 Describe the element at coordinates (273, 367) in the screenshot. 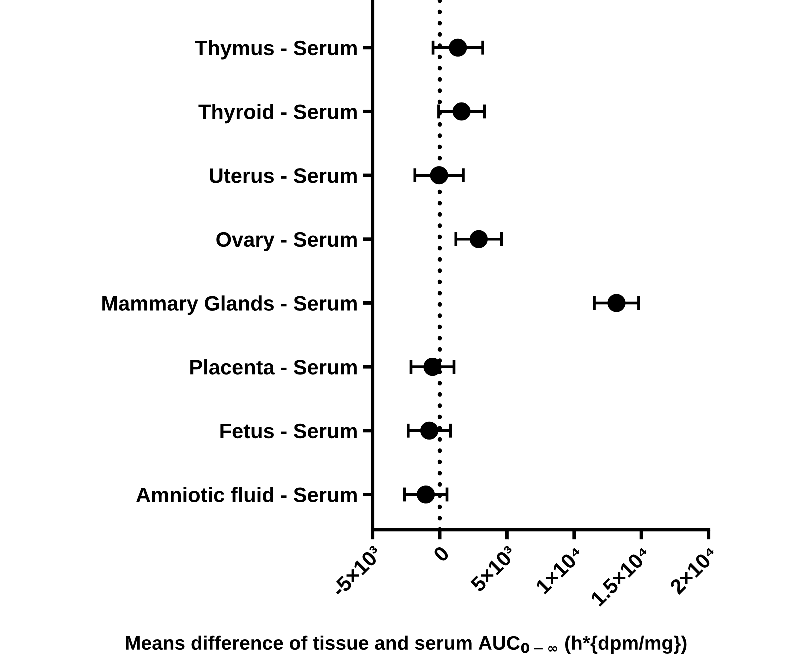

I see `y-tick-label: Placenta - Serum` at that location.